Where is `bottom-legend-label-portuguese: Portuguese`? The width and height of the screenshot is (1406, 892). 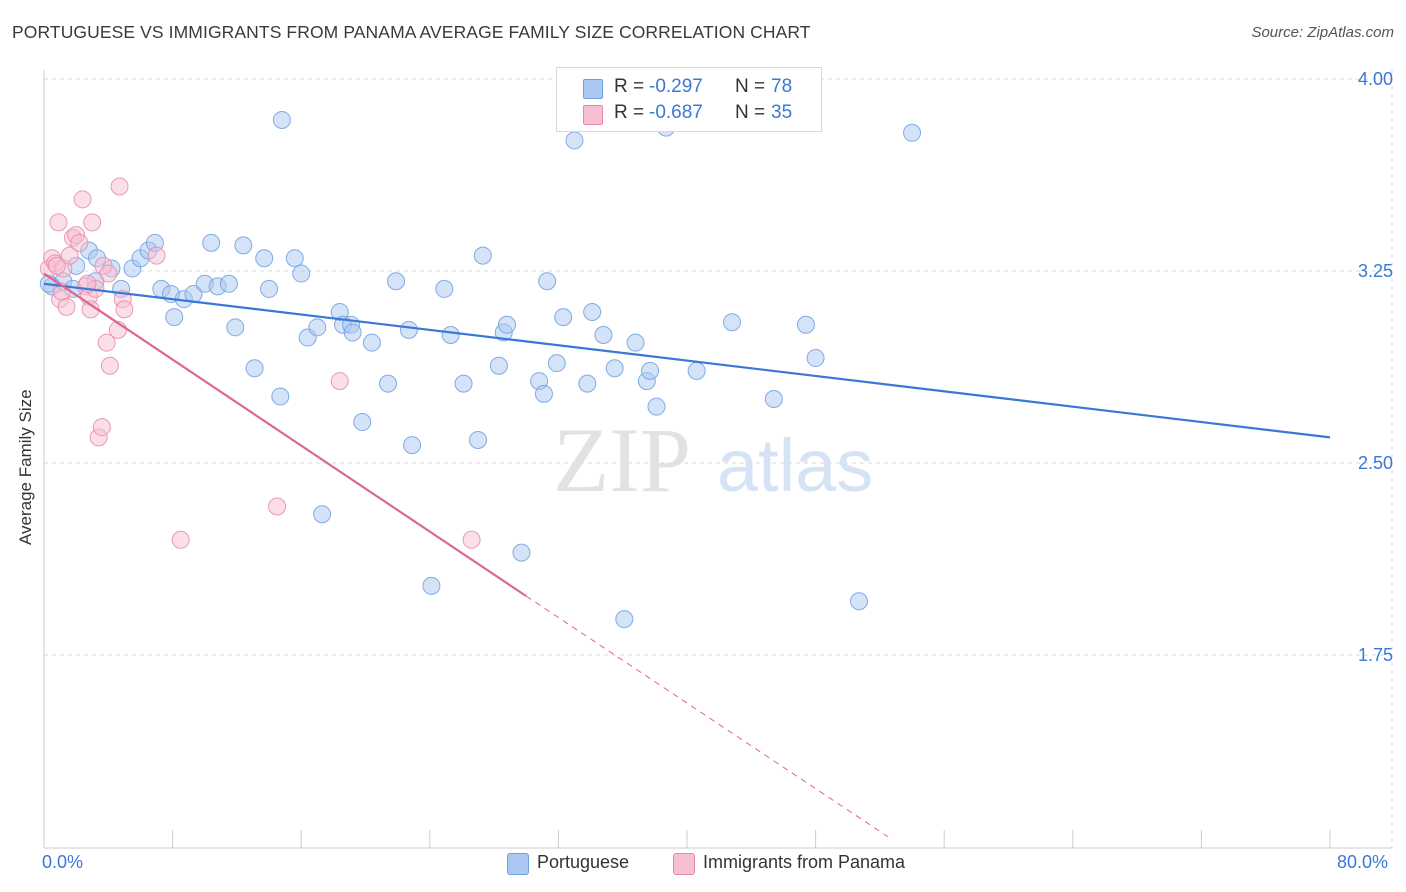
bottom-legend-label-portuguese: Portuguese is located at coordinates (583, 862).